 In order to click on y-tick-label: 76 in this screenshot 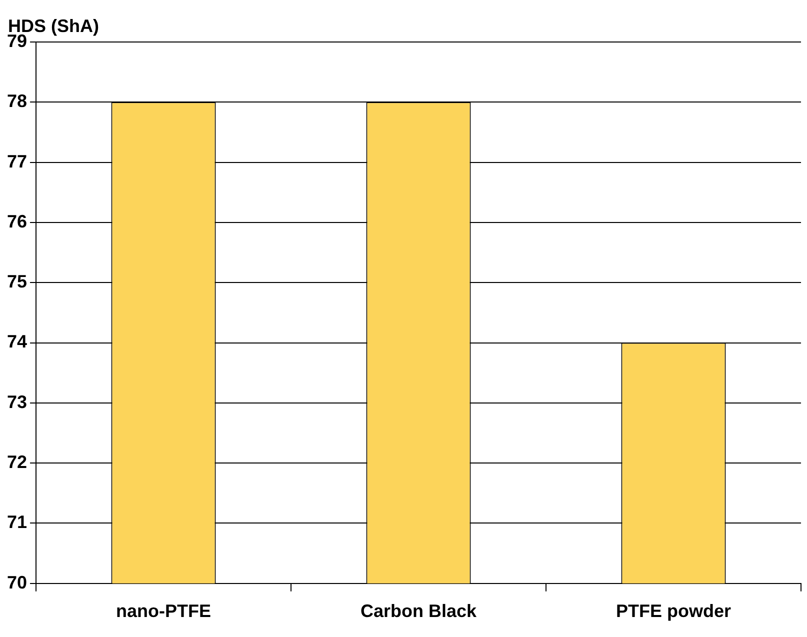, I will do `click(17, 221)`.